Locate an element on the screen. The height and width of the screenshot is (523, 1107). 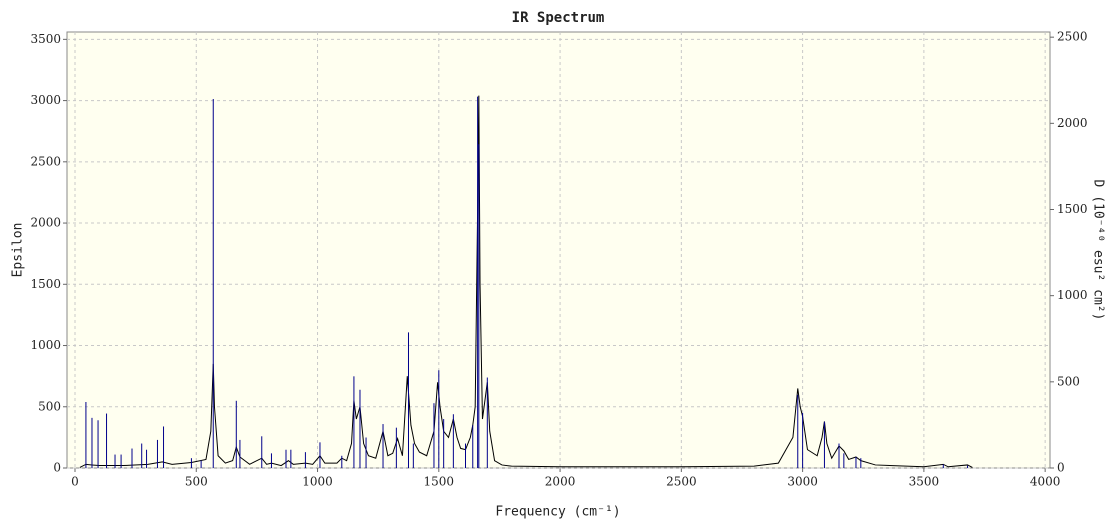
x-axis-label: Frequency (cm⁻¹) is located at coordinates (557, 512).